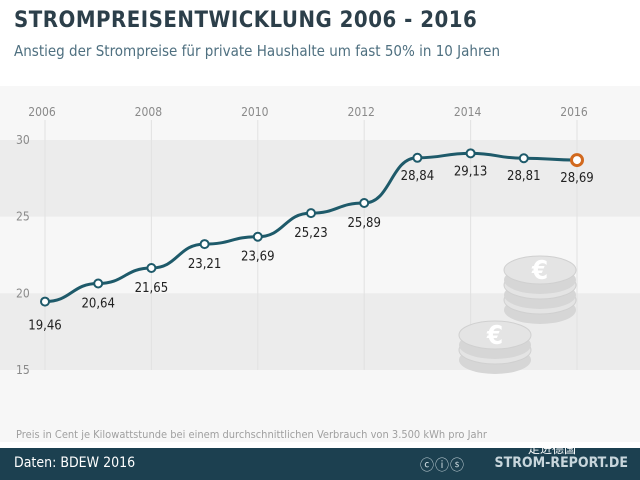 This screenshot has height=480, width=640. What do you see at coordinates (574, 112) in the screenshot?
I see `x-tick-label: 2016` at bounding box center [574, 112].